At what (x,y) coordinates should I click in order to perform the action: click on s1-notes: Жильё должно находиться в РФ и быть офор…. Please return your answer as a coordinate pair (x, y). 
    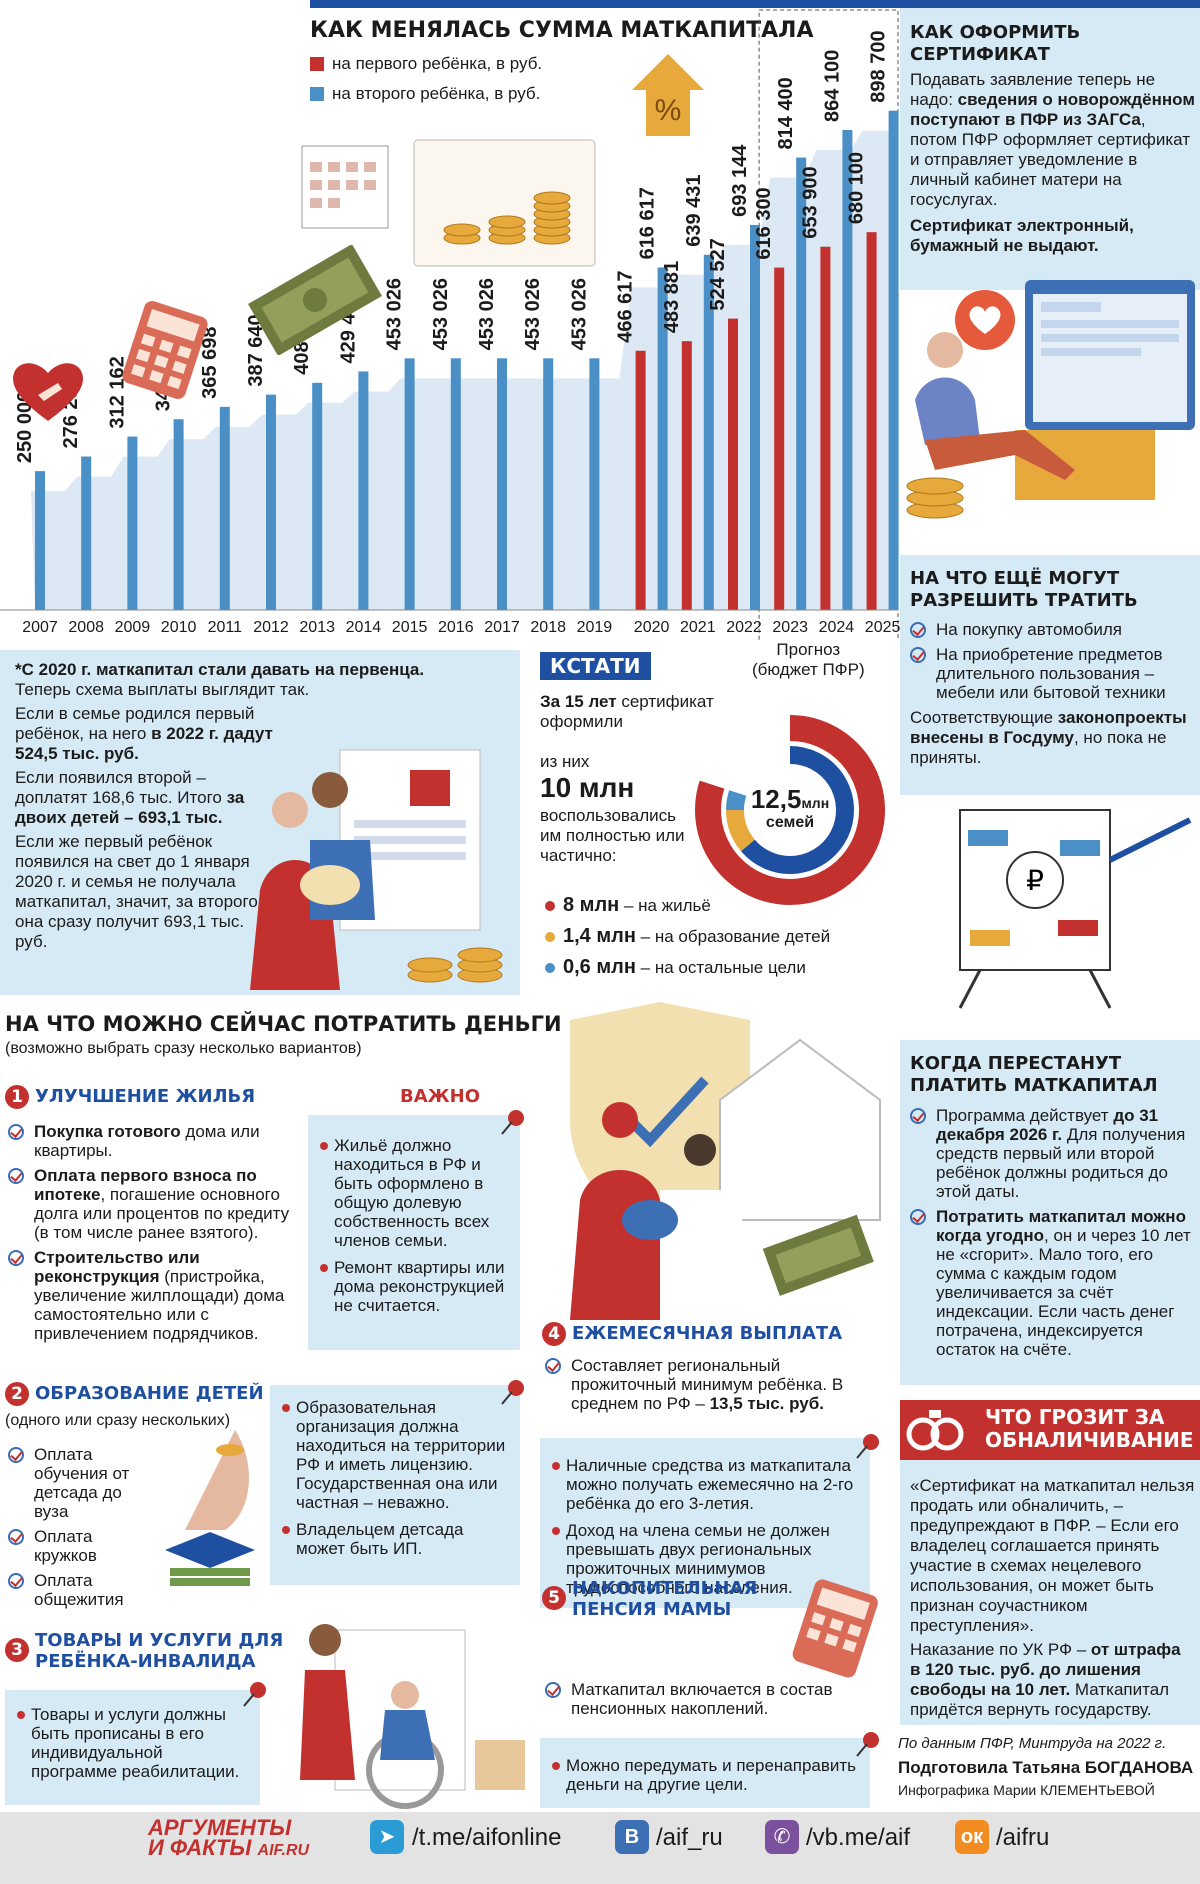
    Looking at the image, I should click on (415, 1229).